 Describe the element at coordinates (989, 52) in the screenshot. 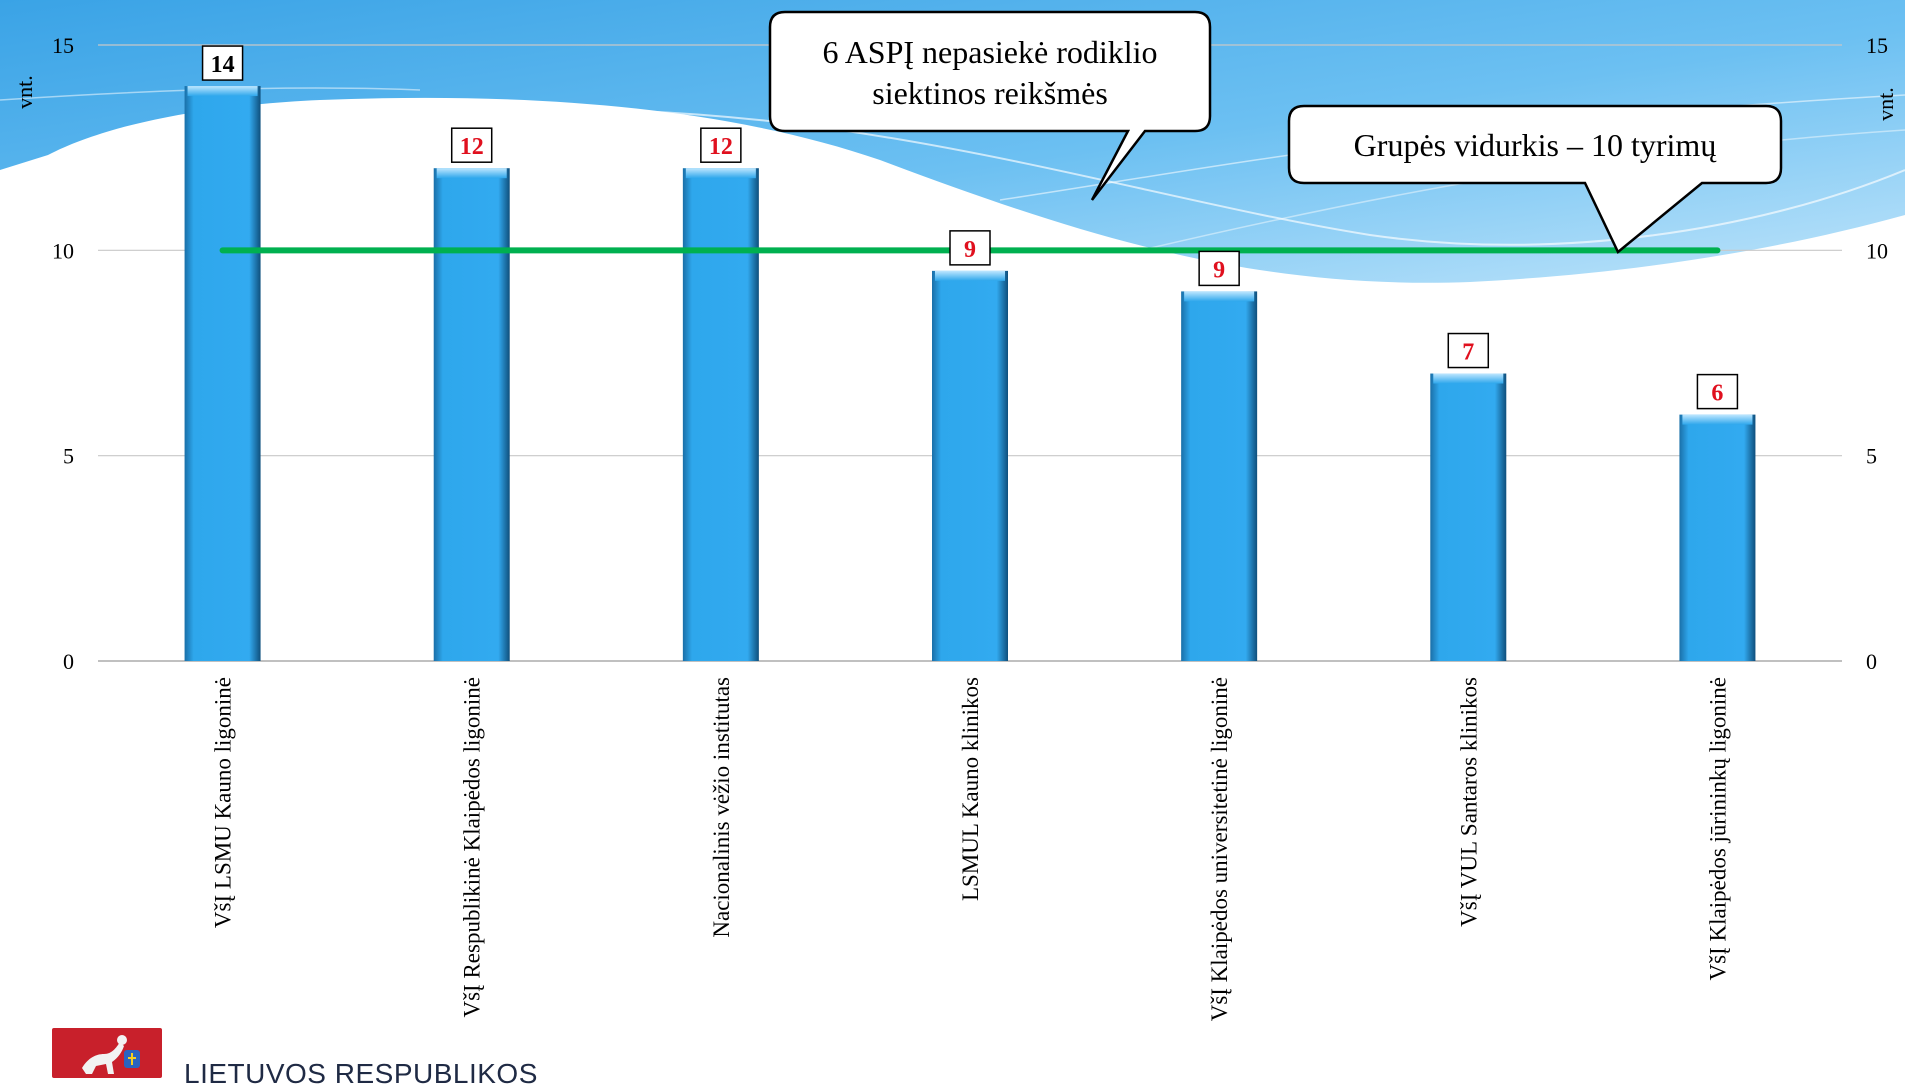

I see `callout-not-reached-line-1: 6 ASPĮ nepasiekė rodiklio` at that location.